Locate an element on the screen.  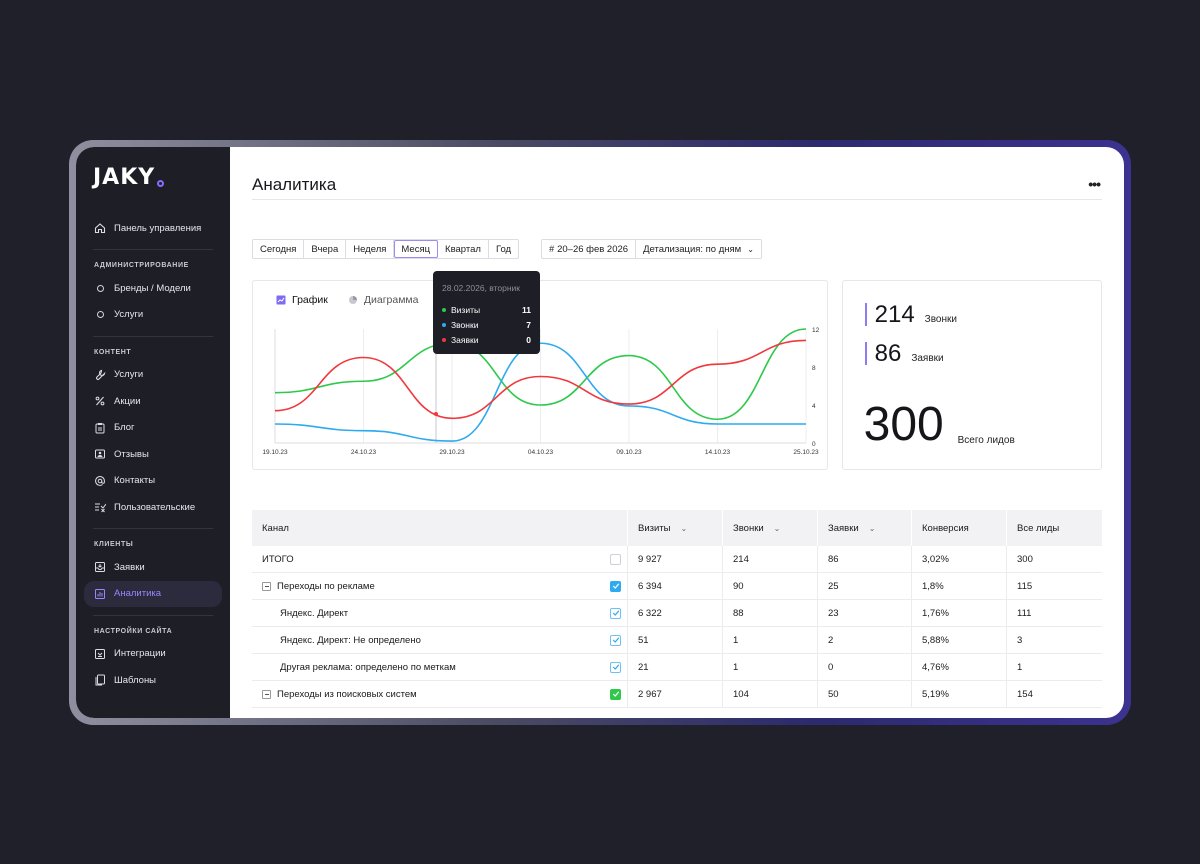
table-row: ИТОГО 9 927 214 86 3,02% 300 is located at coordinates (677, 559).